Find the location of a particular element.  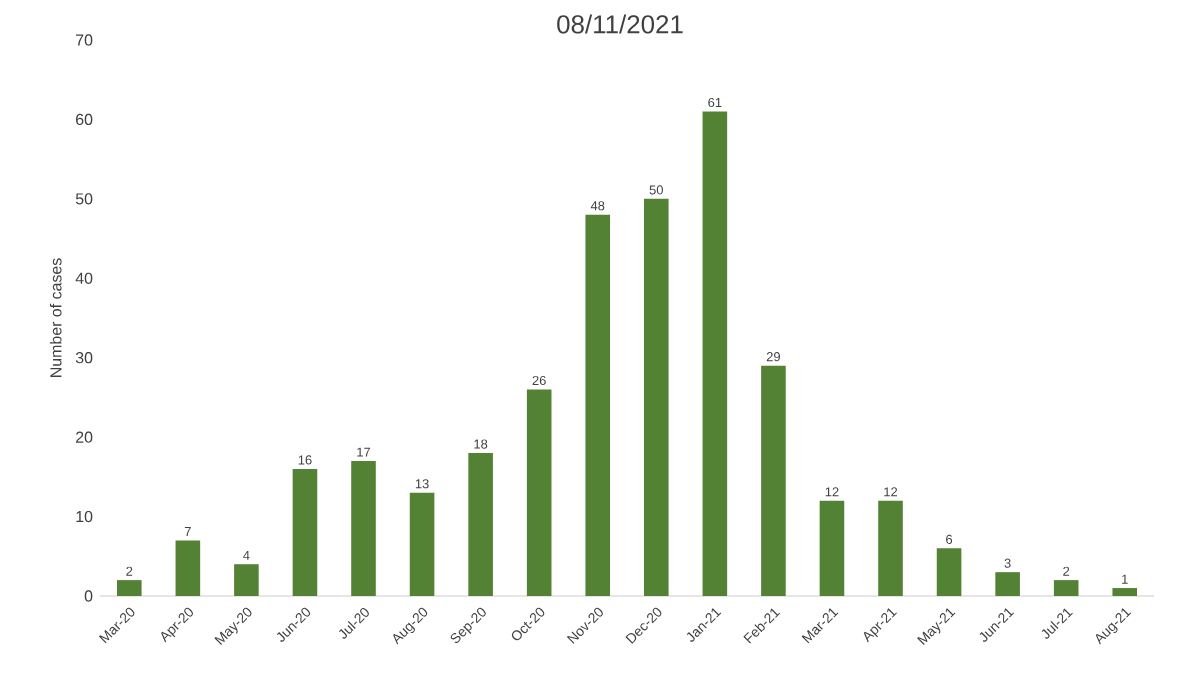

chart-title: 08/11/2021 is located at coordinates (620, 24).